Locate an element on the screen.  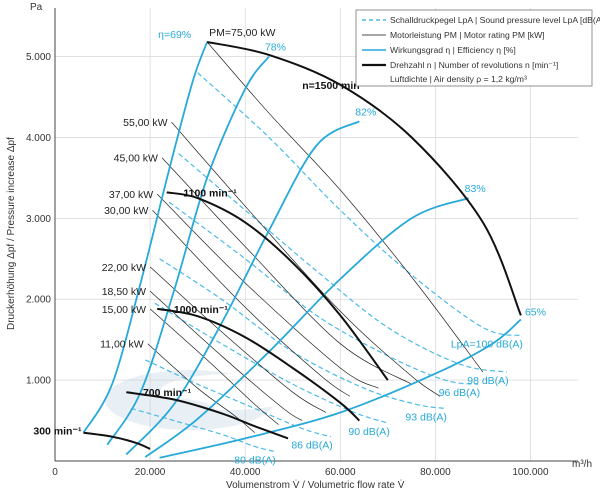
legend-box is located at coordinates (474, 48).